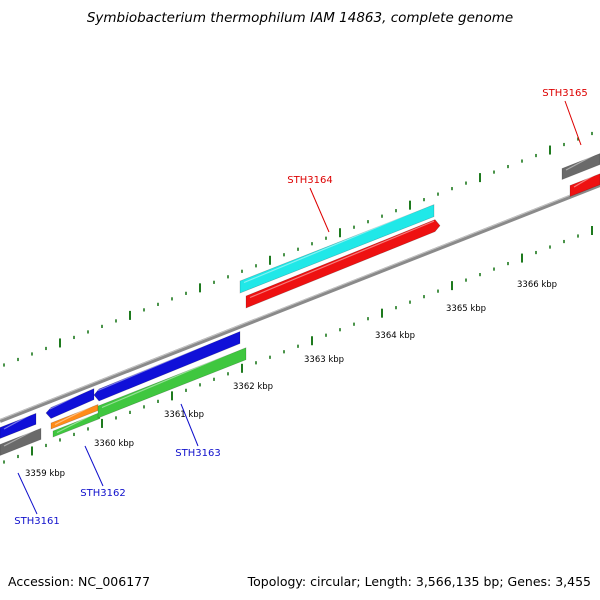 This screenshot has height=600, width=600. I want to click on gene-bar-sth3165-red-shine, so click(584, 181).